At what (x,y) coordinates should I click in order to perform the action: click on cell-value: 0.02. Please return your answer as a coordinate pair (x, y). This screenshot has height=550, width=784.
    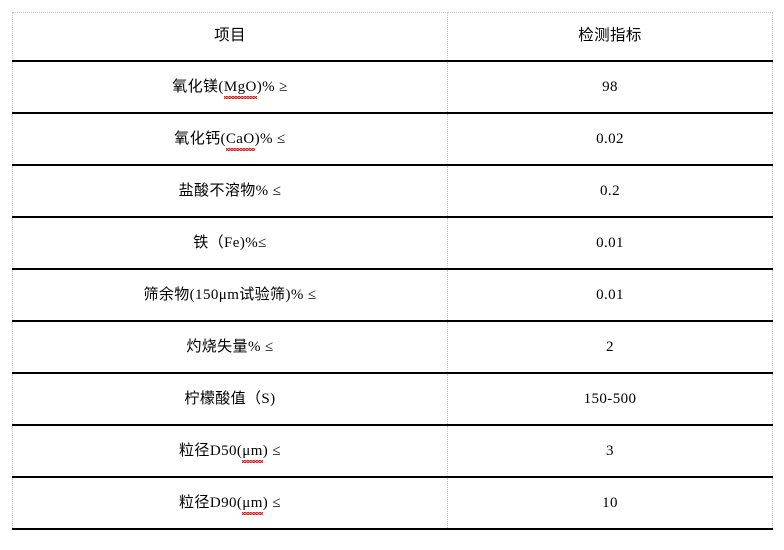
    Looking at the image, I should click on (610, 139).